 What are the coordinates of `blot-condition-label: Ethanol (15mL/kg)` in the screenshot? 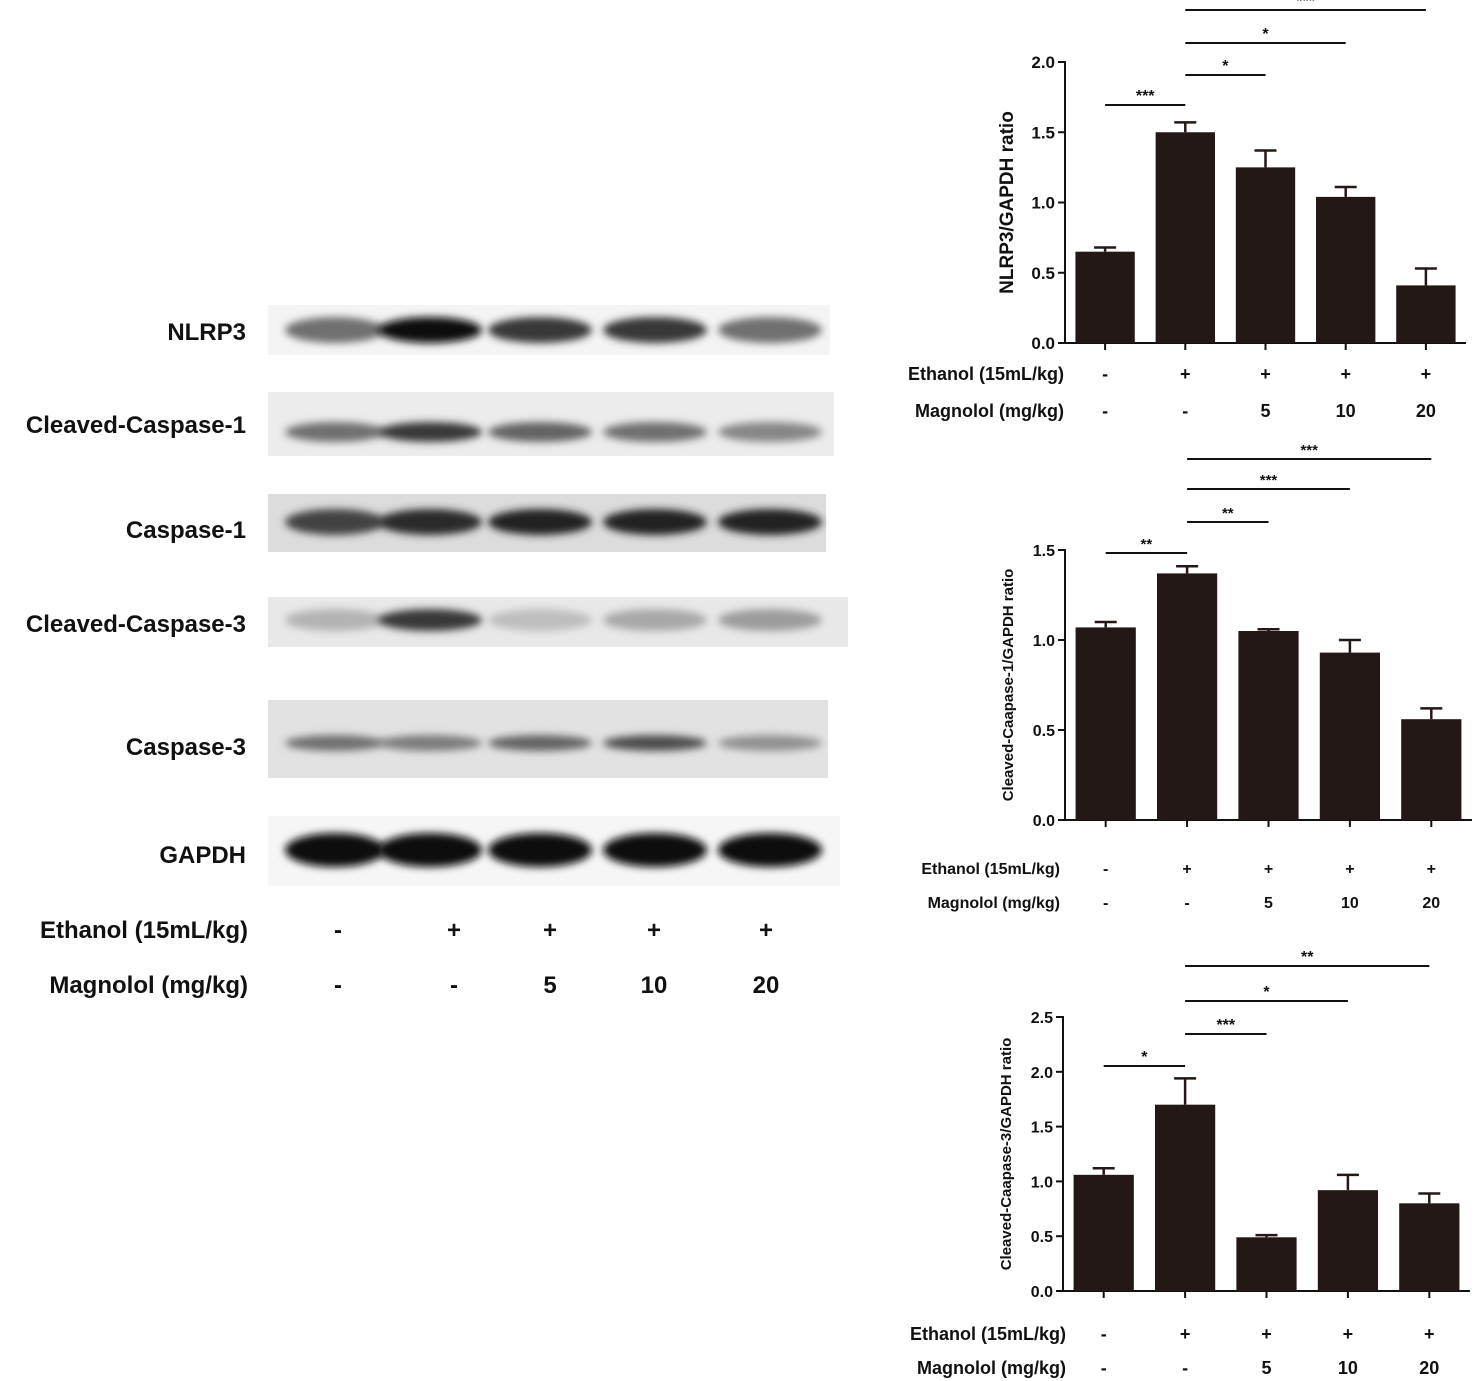 It's located at (144, 930).